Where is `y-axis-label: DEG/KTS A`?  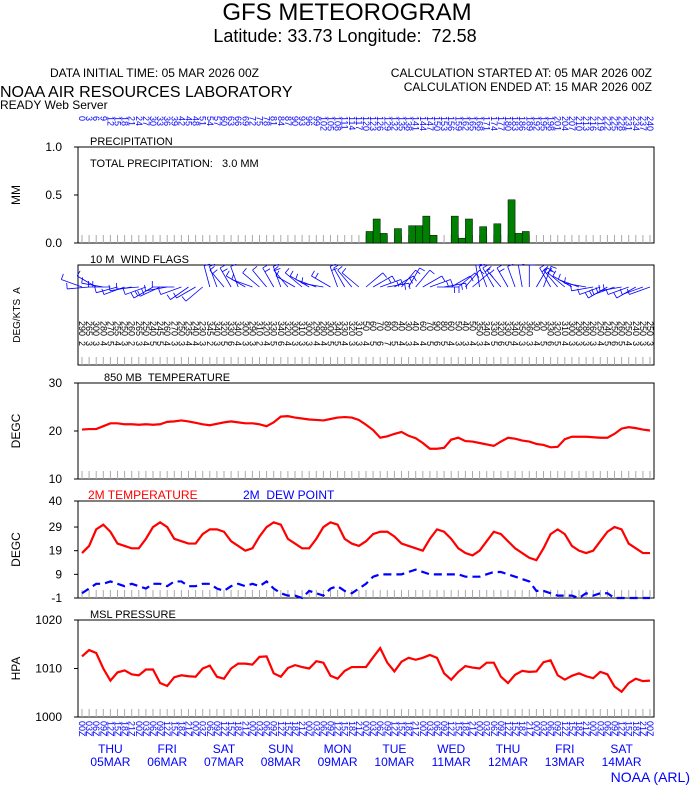 y-axis-label: DEG/KTS A is located at coordinates (17, 315).